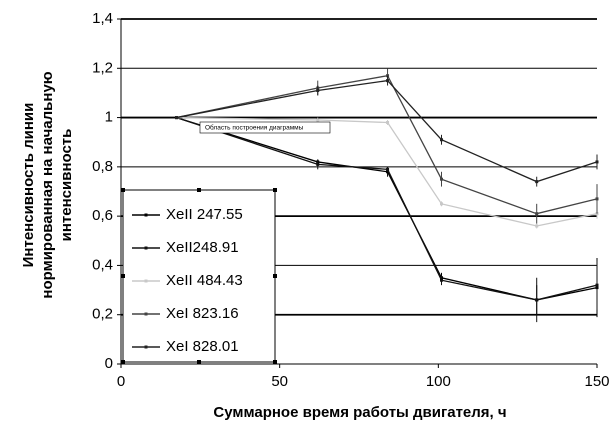 The height and width of the screenshot is (423, 616). What do you see at coordinates (66, 185) in the screenshot?
I see `y-axis-label-line: интенсивность` at bounding box center [66, 185].